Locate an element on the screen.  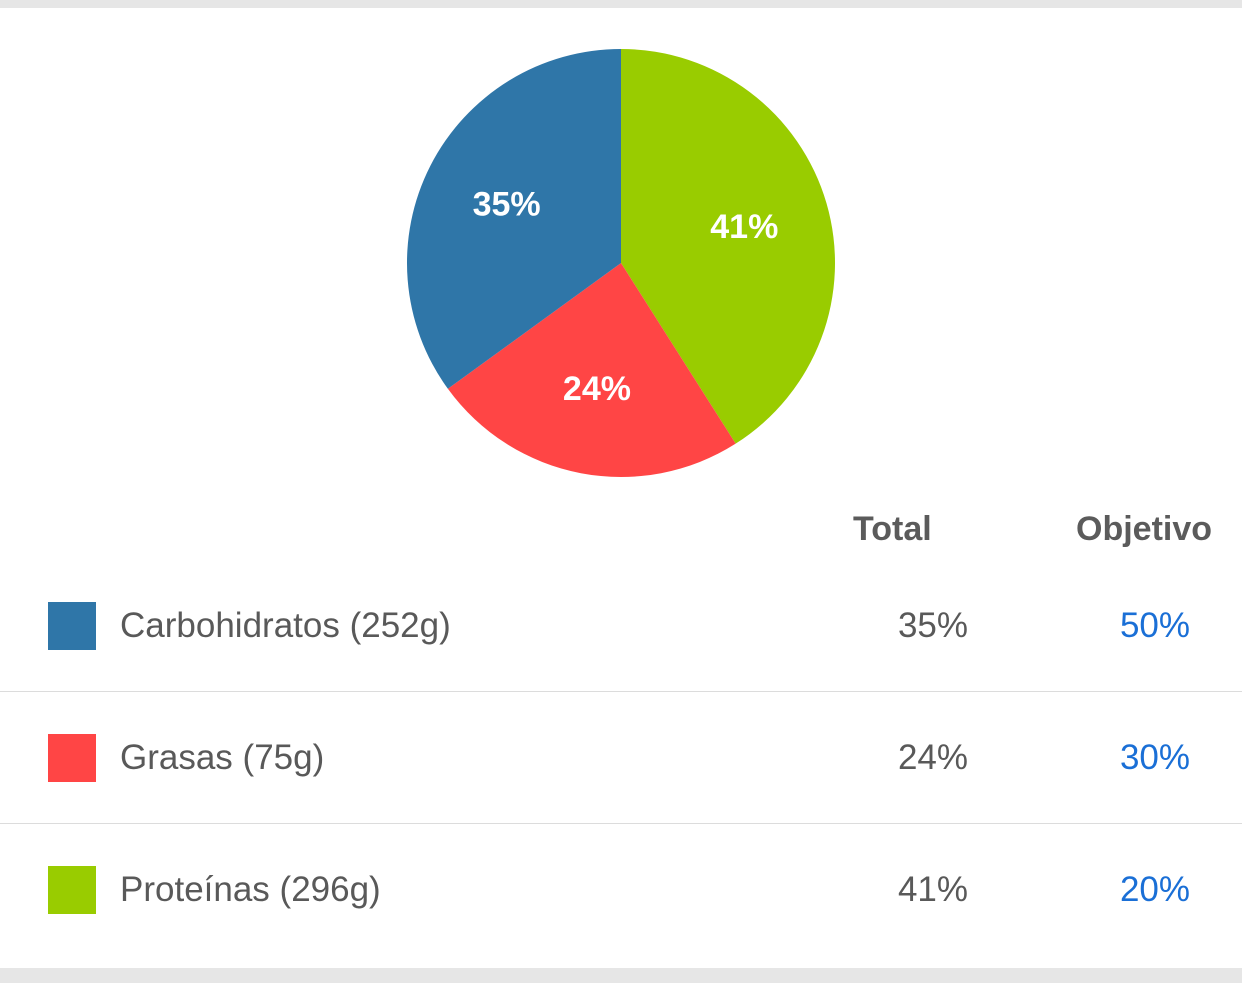
pie-slice-carbohidratos is located at coordinates (514, 219).